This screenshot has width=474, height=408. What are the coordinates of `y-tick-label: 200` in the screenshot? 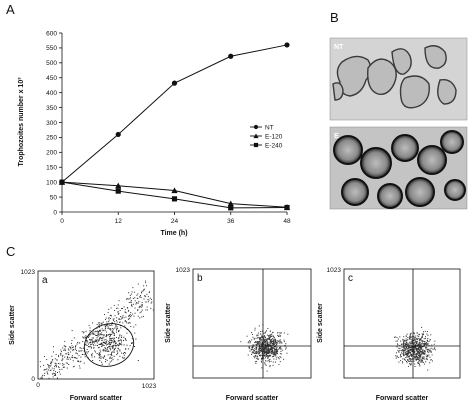 It's located at (51, 153).